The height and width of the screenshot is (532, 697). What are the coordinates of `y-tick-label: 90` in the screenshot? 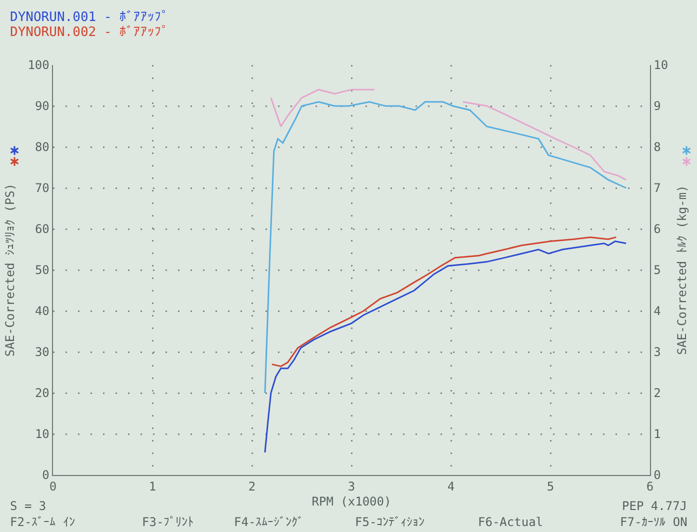 It's located at (42, 106).